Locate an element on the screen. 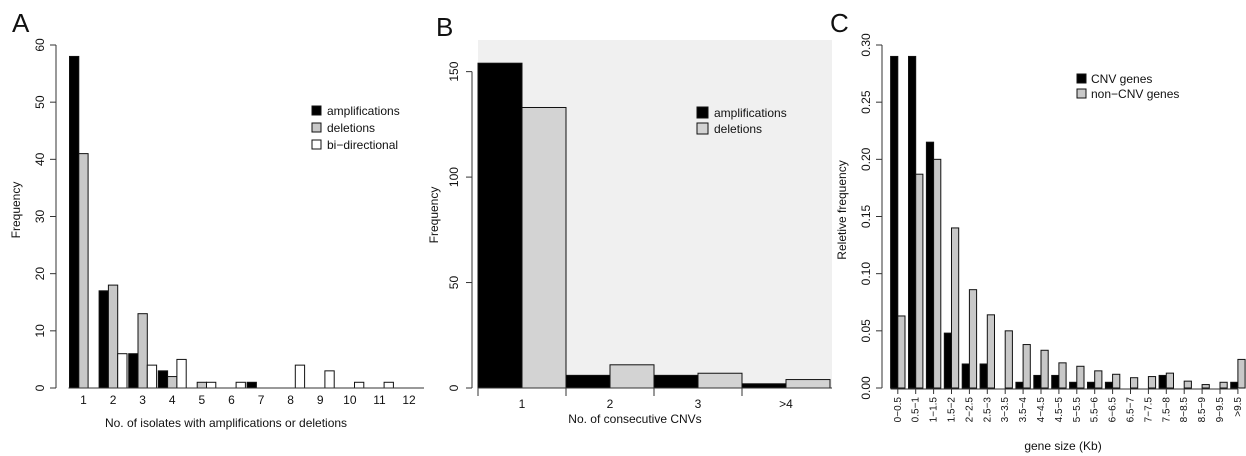 Image resolution: width=1246 pixels, height=456 pixels. y-tick-label: 0.20 is located at coordinates (866, 159).